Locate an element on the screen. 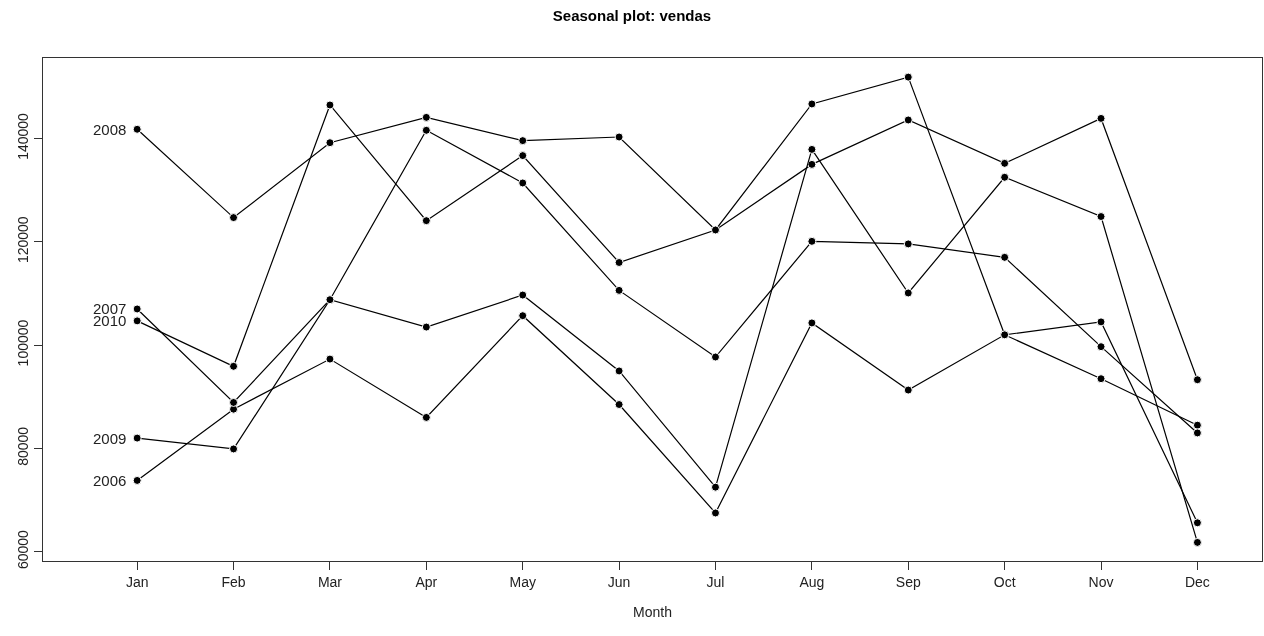 The image size is (1264, 636). x-tick-label: Nov is located at coordinates (1101, 581).